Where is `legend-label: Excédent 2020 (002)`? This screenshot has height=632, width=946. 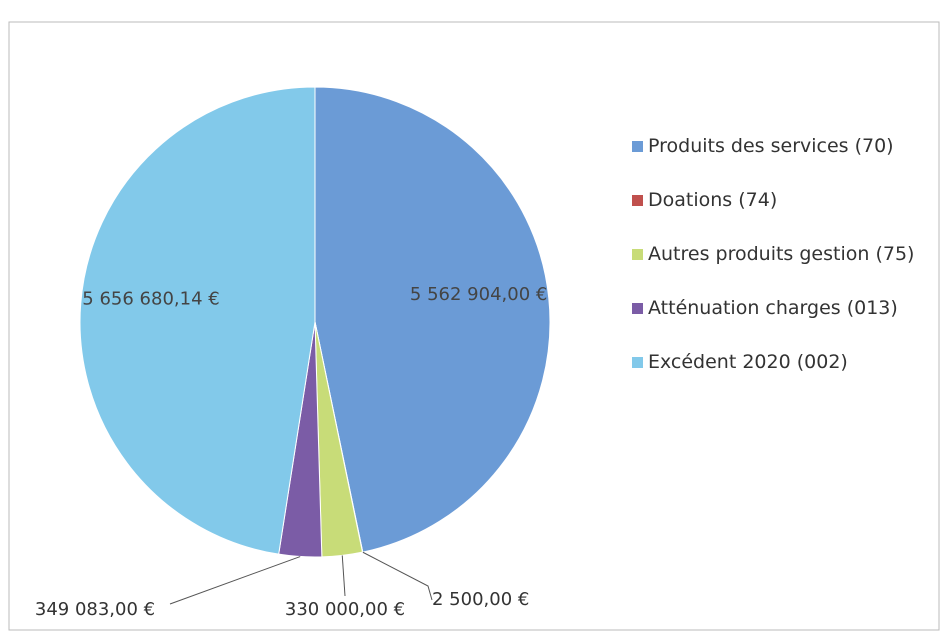
legend-label: Excédent 2020 (002) is located at coordinates (748, 362).